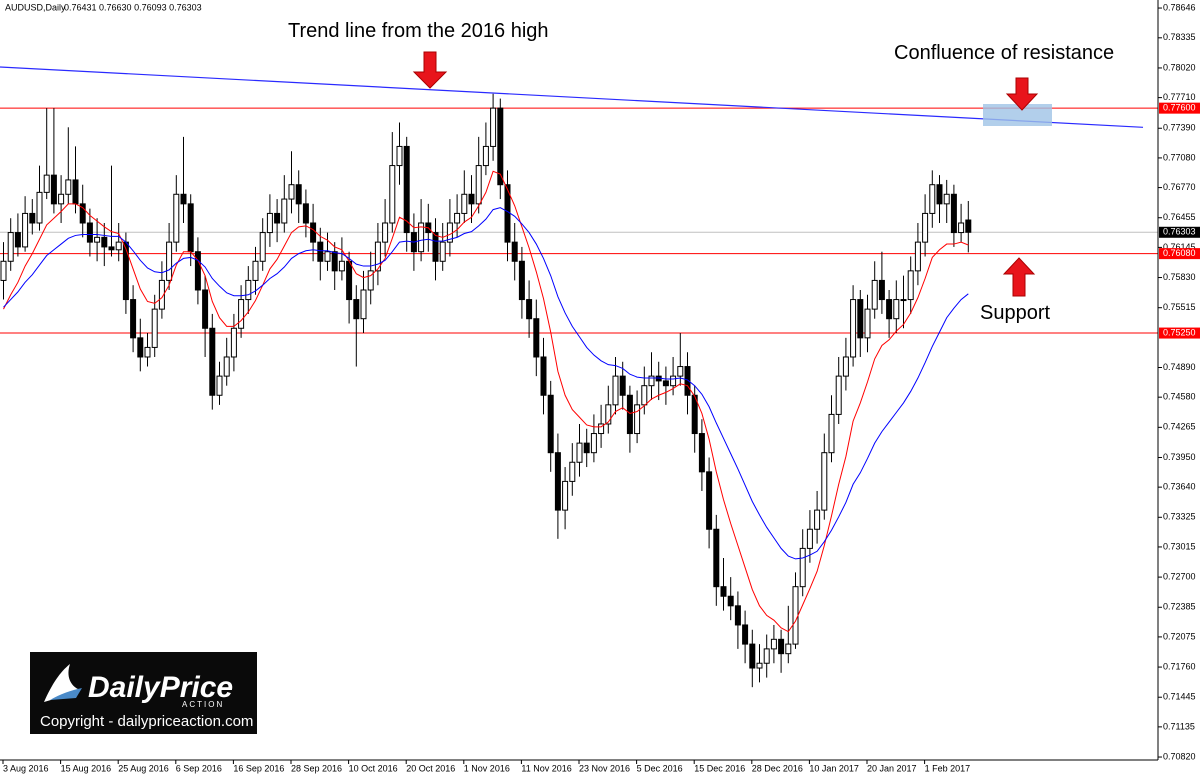 This screenshot has width=1200, height=776. What do you see at coordinates (316, 768) in the screenshot?
I see `x-tick-label: 28 Sep 2016` at bounding box center [316, 768].